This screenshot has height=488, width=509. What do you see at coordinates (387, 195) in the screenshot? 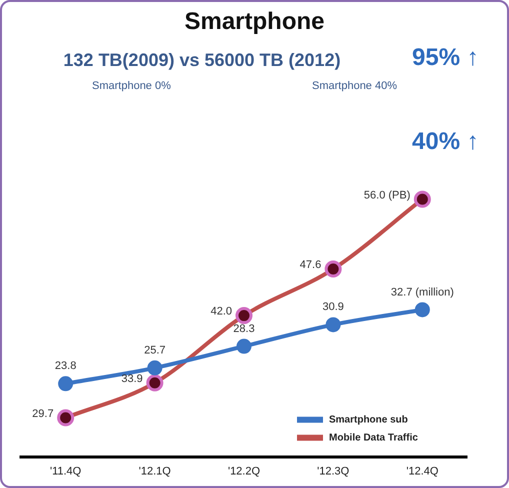
I see `data-label: 56.0 (PB)` at bounding box center [387, 195].